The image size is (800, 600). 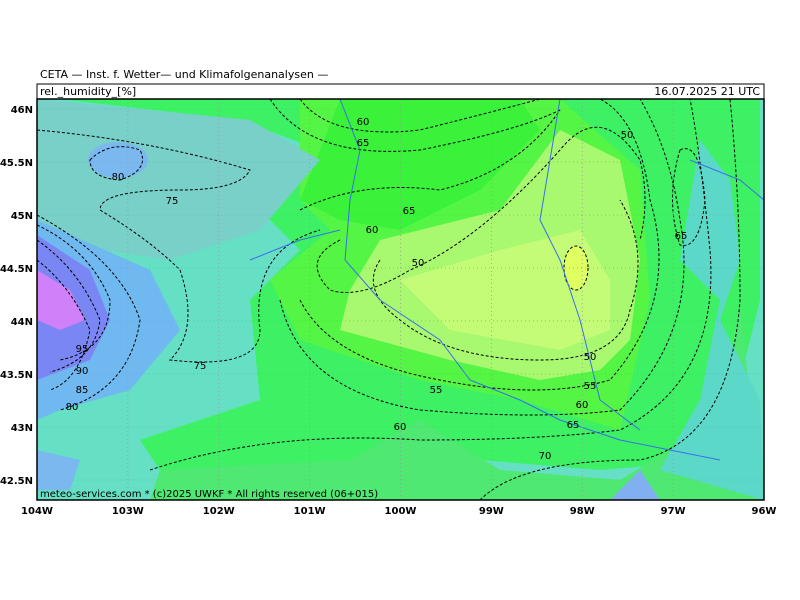 What do you see at coordinates (128, 511) in the screenshot?
I see `lon-tick-label: 103W` at bounding box center [128, 511].